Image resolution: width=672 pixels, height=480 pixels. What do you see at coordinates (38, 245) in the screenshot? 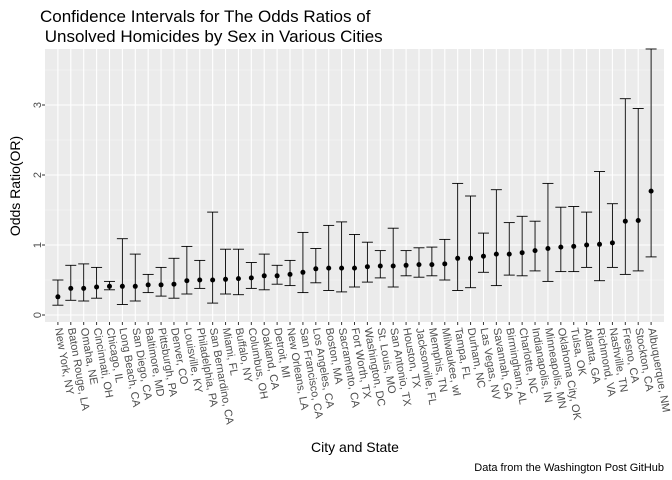
I see `y-tick-label: 1` at bounding box center [38, 245].